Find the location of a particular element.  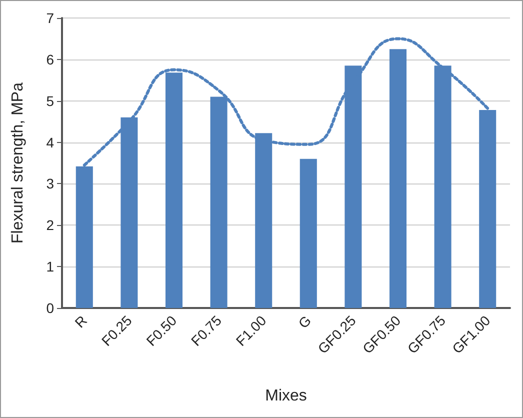

y-tick-label: 2 is located at coordinates (50, 225).